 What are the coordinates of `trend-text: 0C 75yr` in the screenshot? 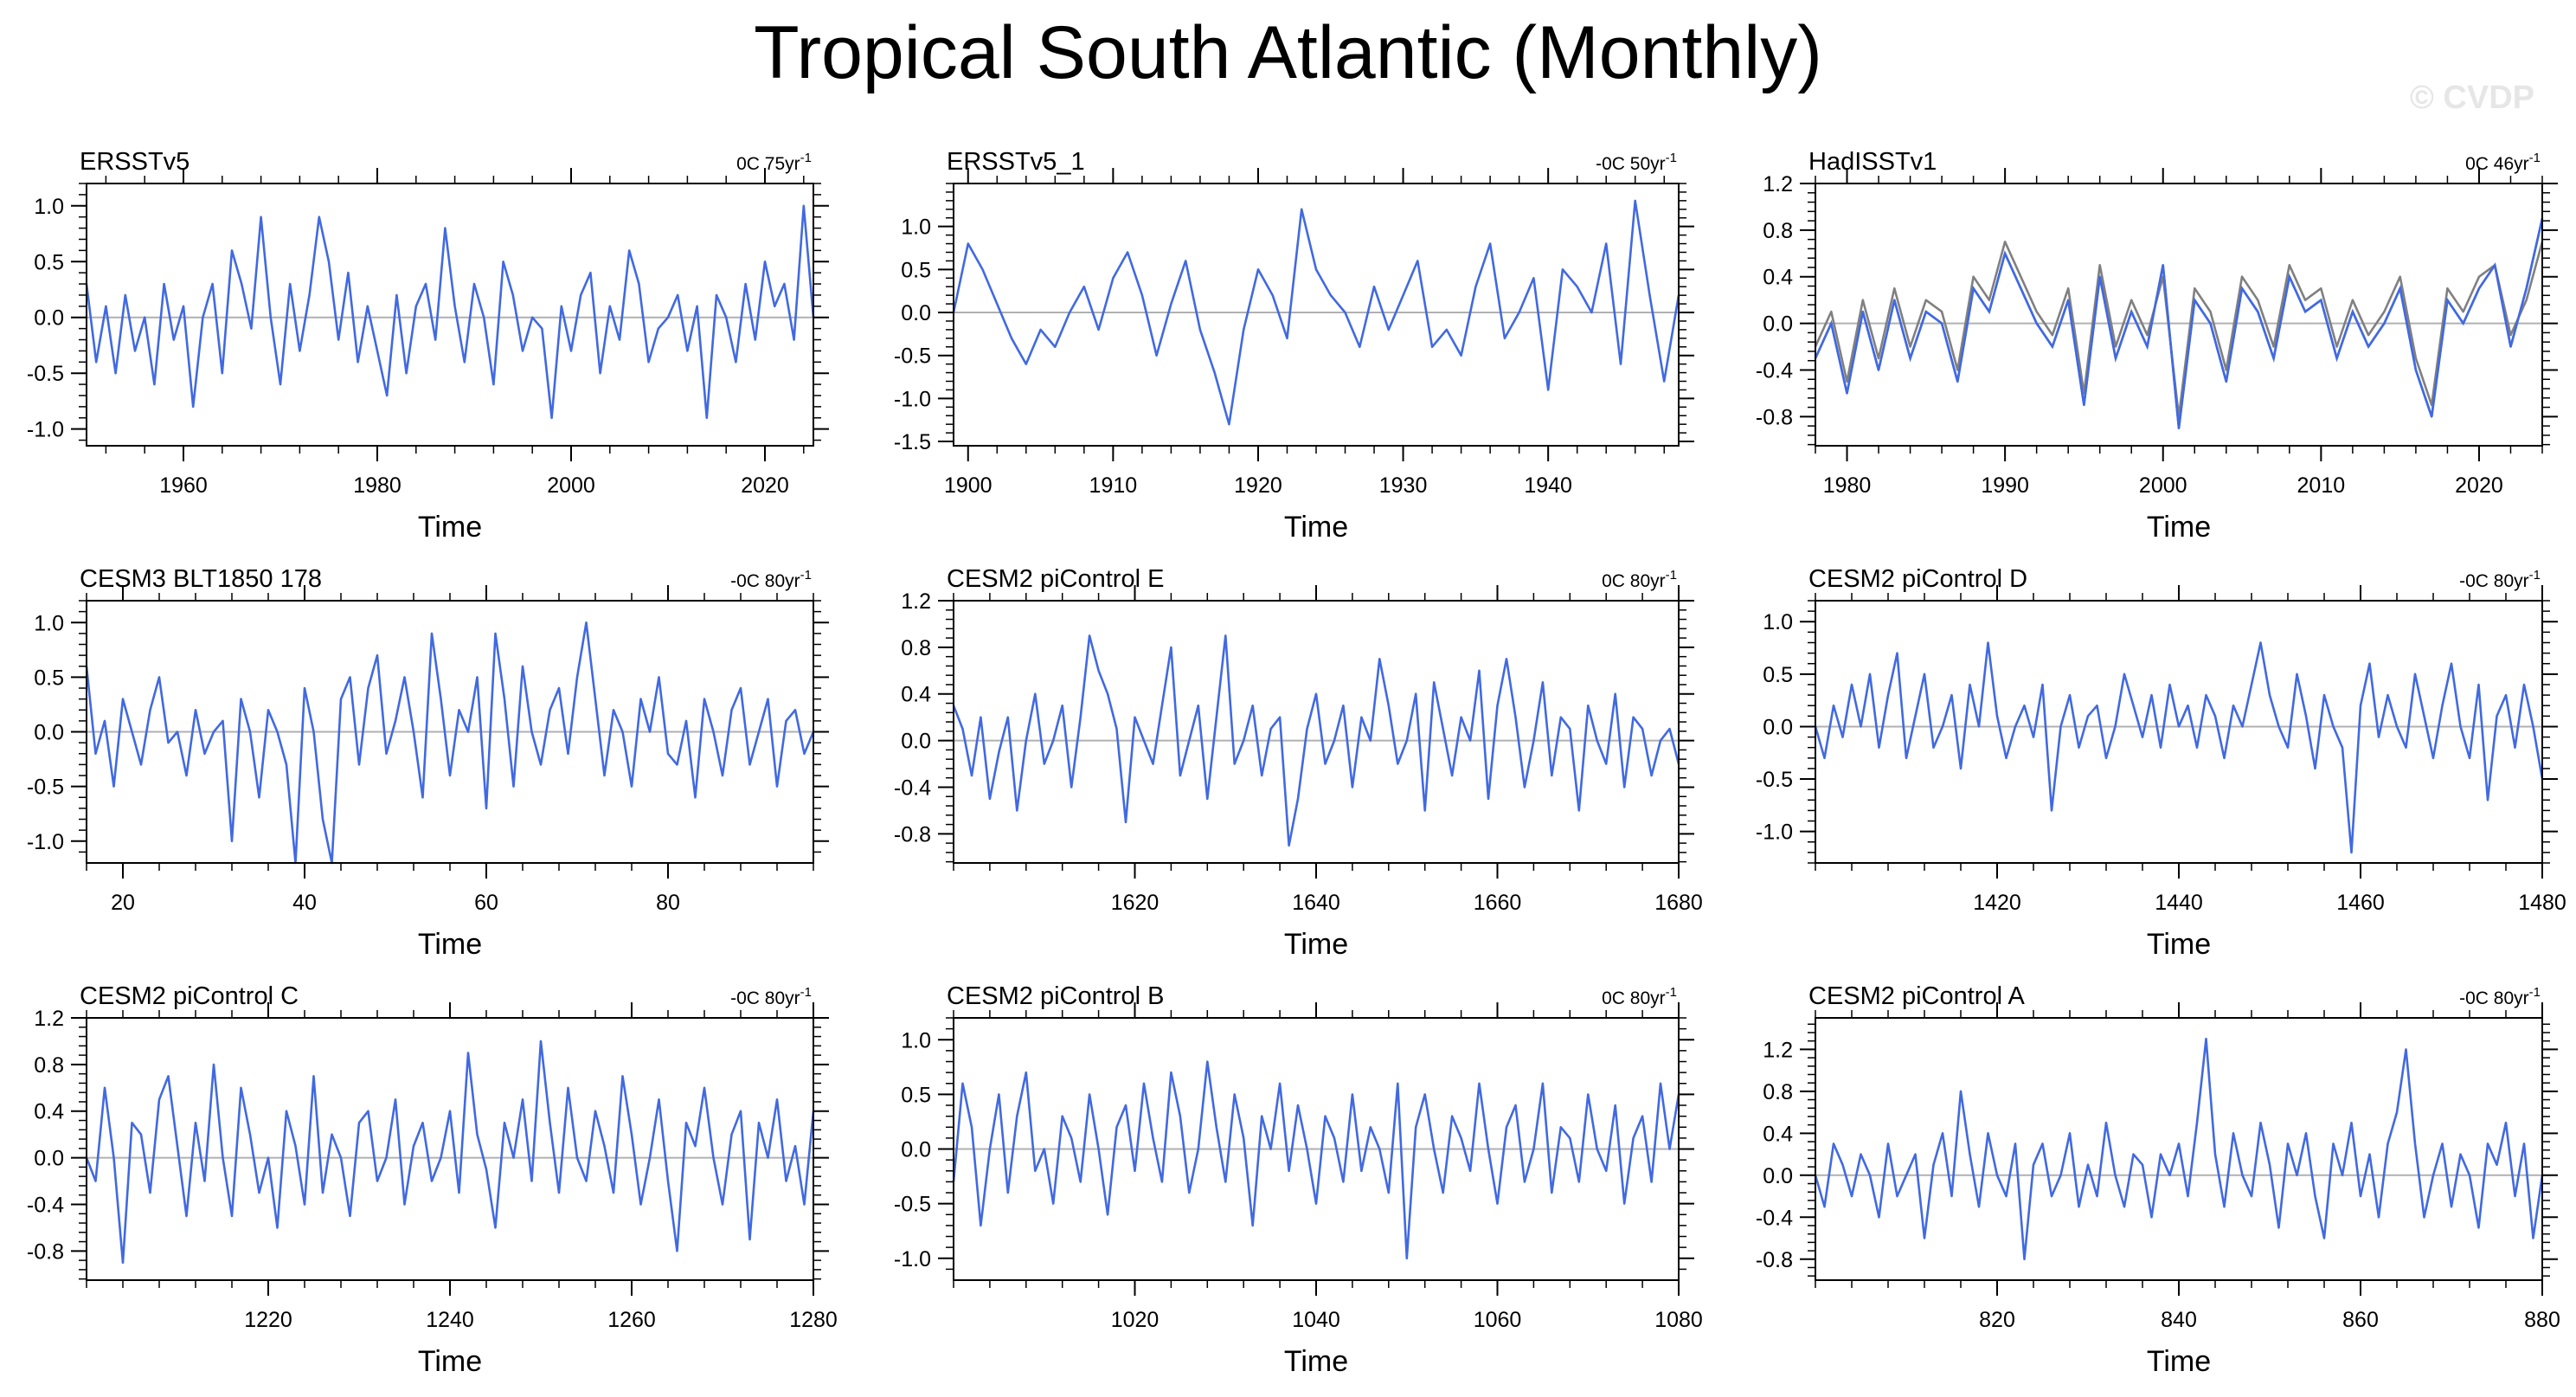 It's located at (768, 164).